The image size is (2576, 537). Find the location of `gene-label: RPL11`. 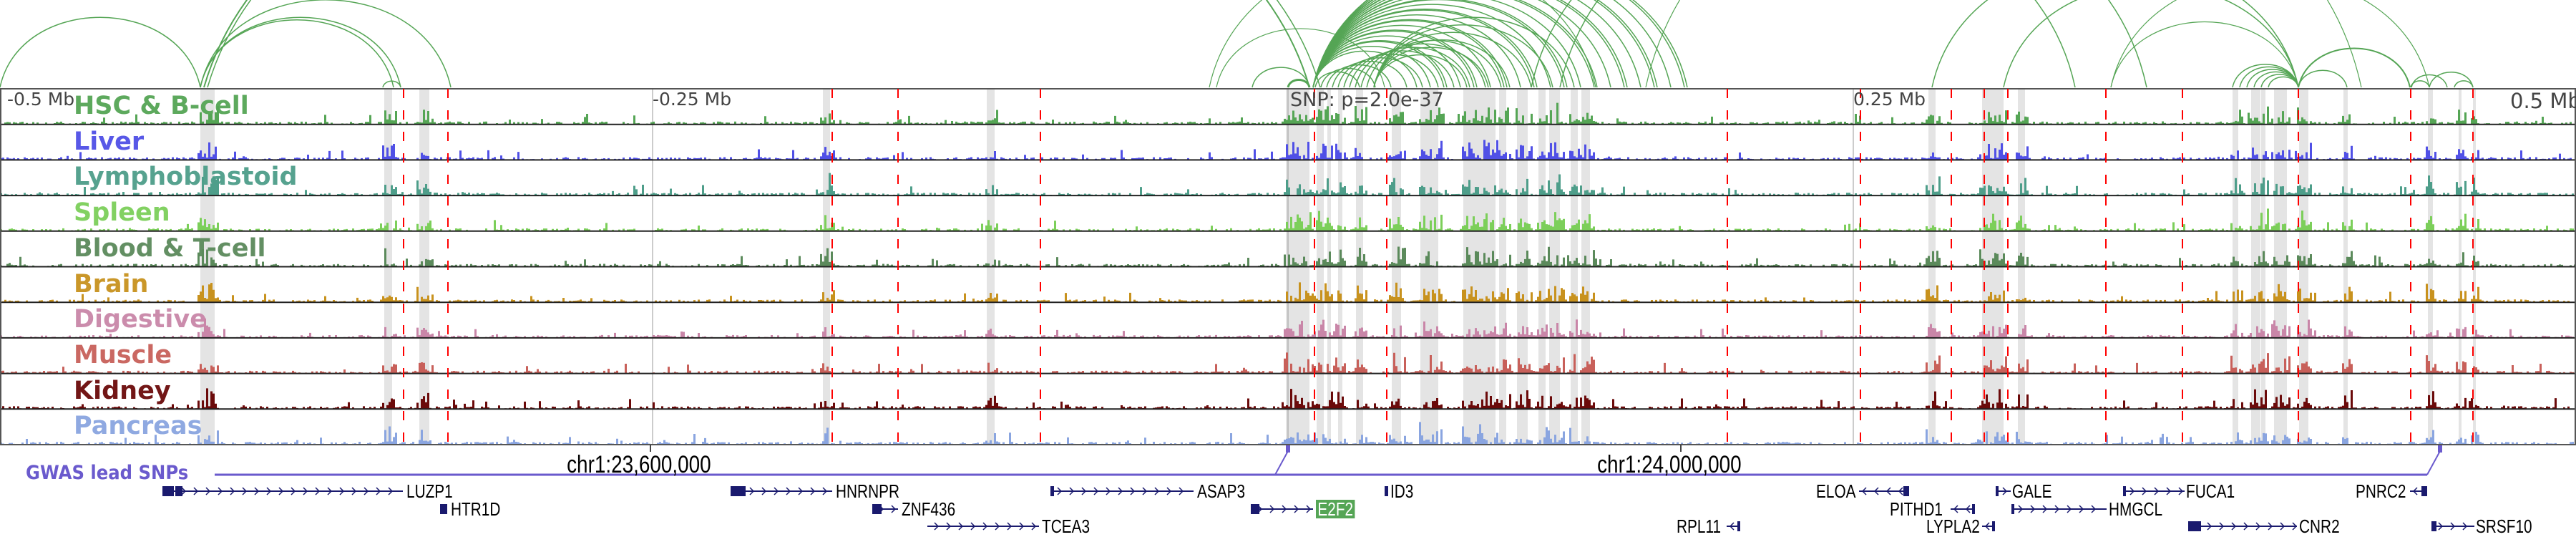

gene-label: RPL11 is located at coordinates (1699, 526).